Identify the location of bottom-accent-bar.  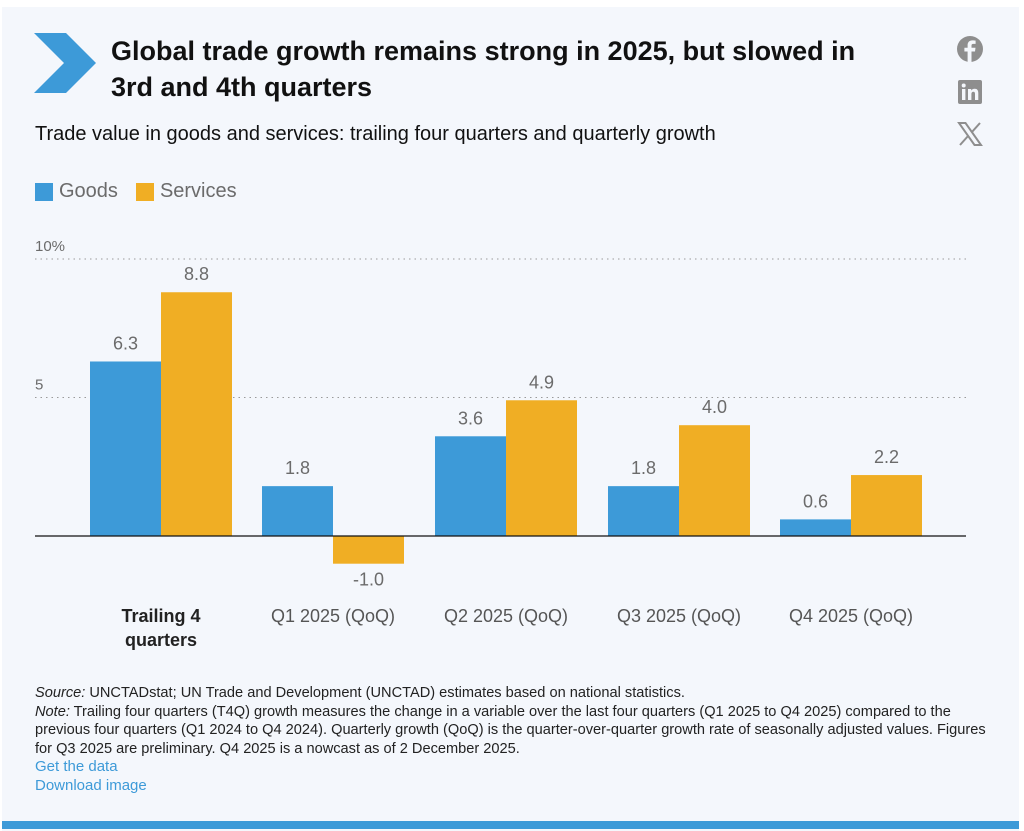
(510, 825).